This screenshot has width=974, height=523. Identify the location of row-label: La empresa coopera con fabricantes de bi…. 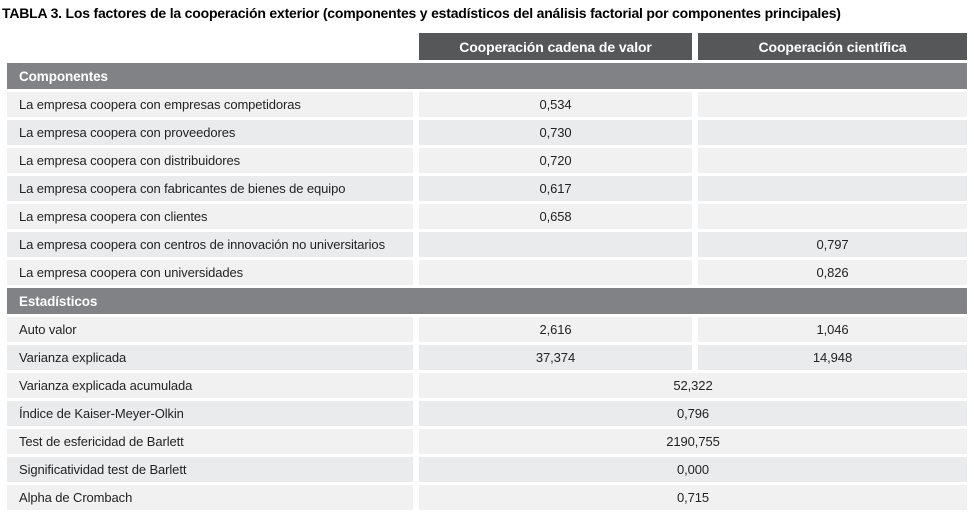
(210, 188).